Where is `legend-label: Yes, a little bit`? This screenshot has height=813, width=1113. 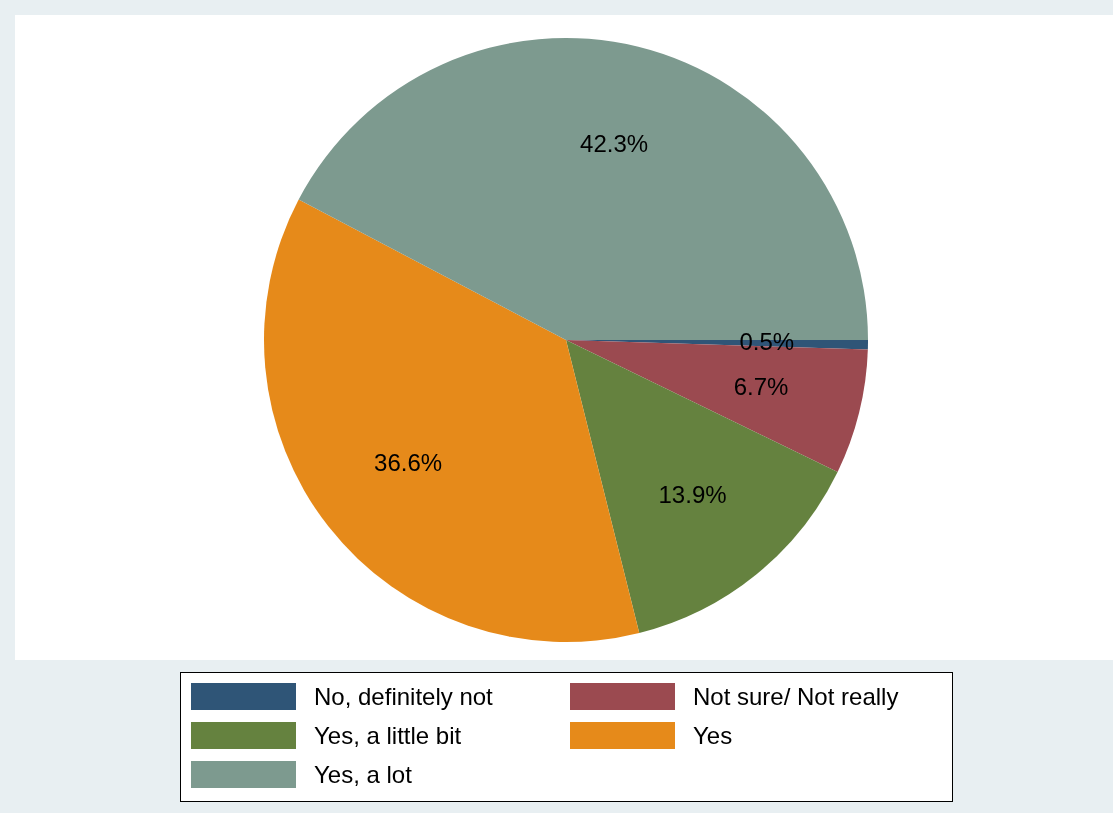 legend-label: Yes, a little bit is located at coordinates (388, 735).